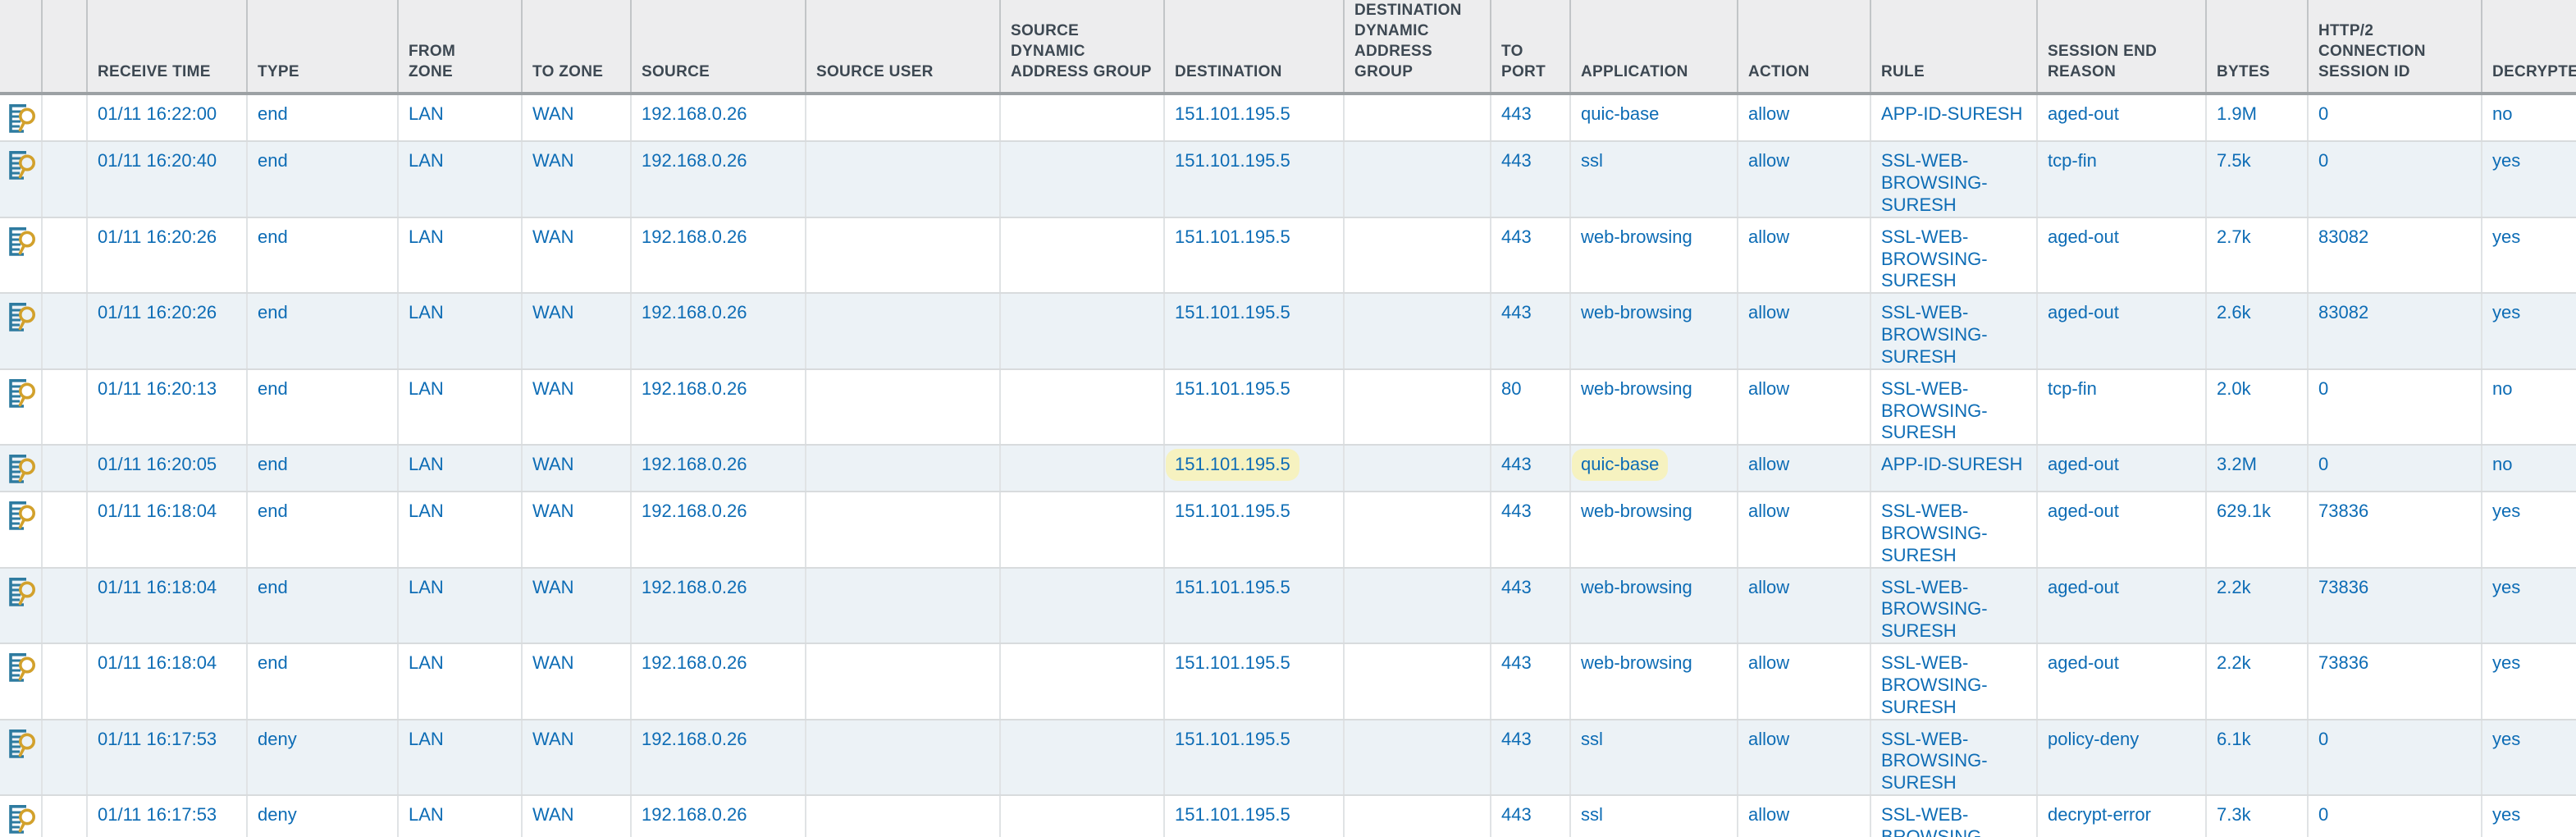 This screenshot has width=2576, height=837. What do you see at coordinates (2234, 738) in the screenshot?
I see `cell-value: 6.1k` at bounding box center [2234, 738].